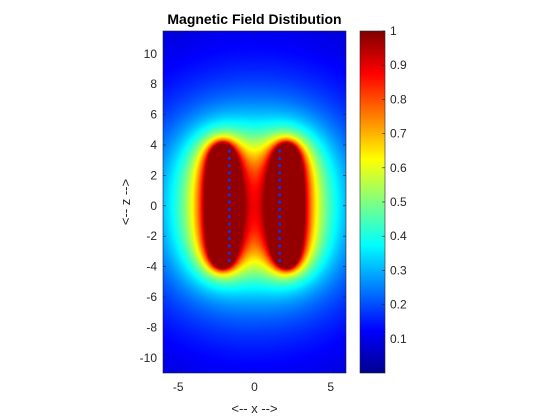 The image size is (560, 420). I want to click on colorbar-tick-label: 0.8, so click(398, 99).